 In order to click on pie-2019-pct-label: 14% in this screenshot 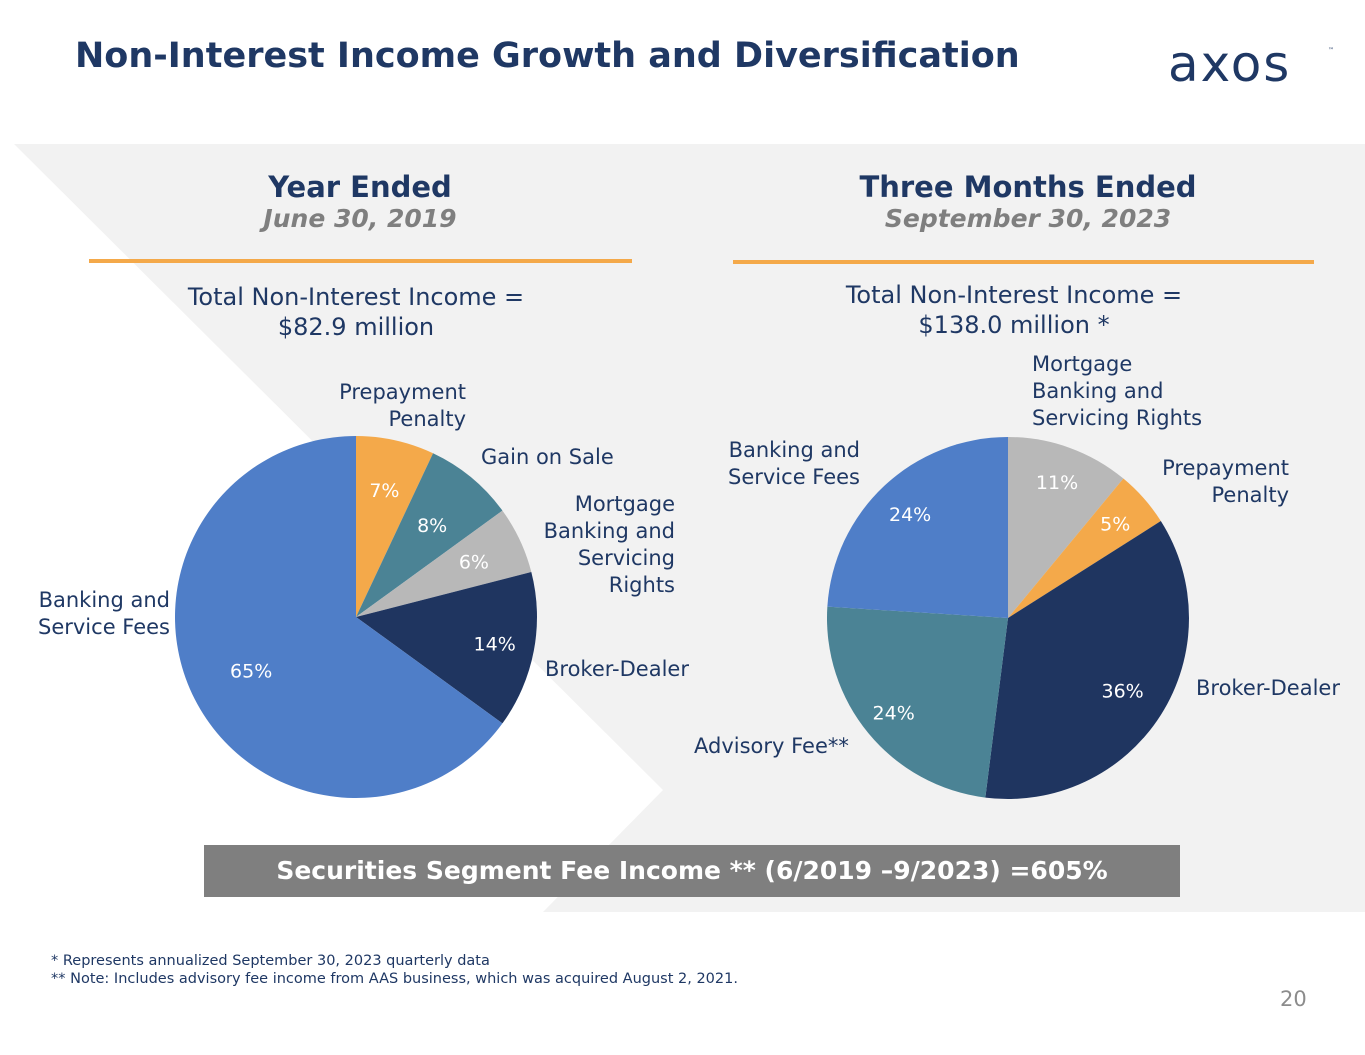, I will do `click(495, 644)`.